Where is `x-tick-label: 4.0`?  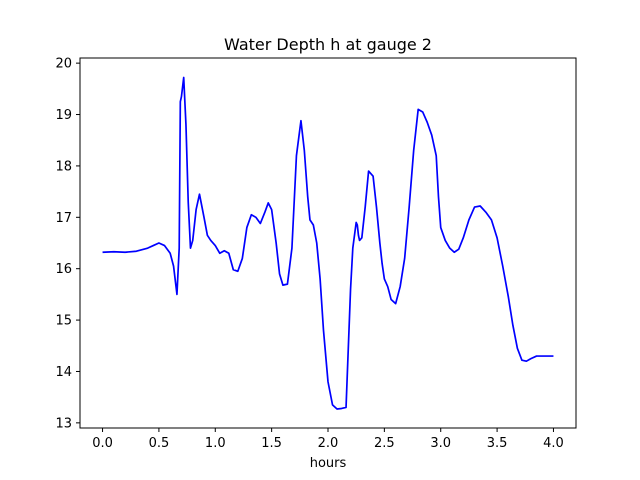 x-tick-label: 4.0 is located at coordinates (553, 443).